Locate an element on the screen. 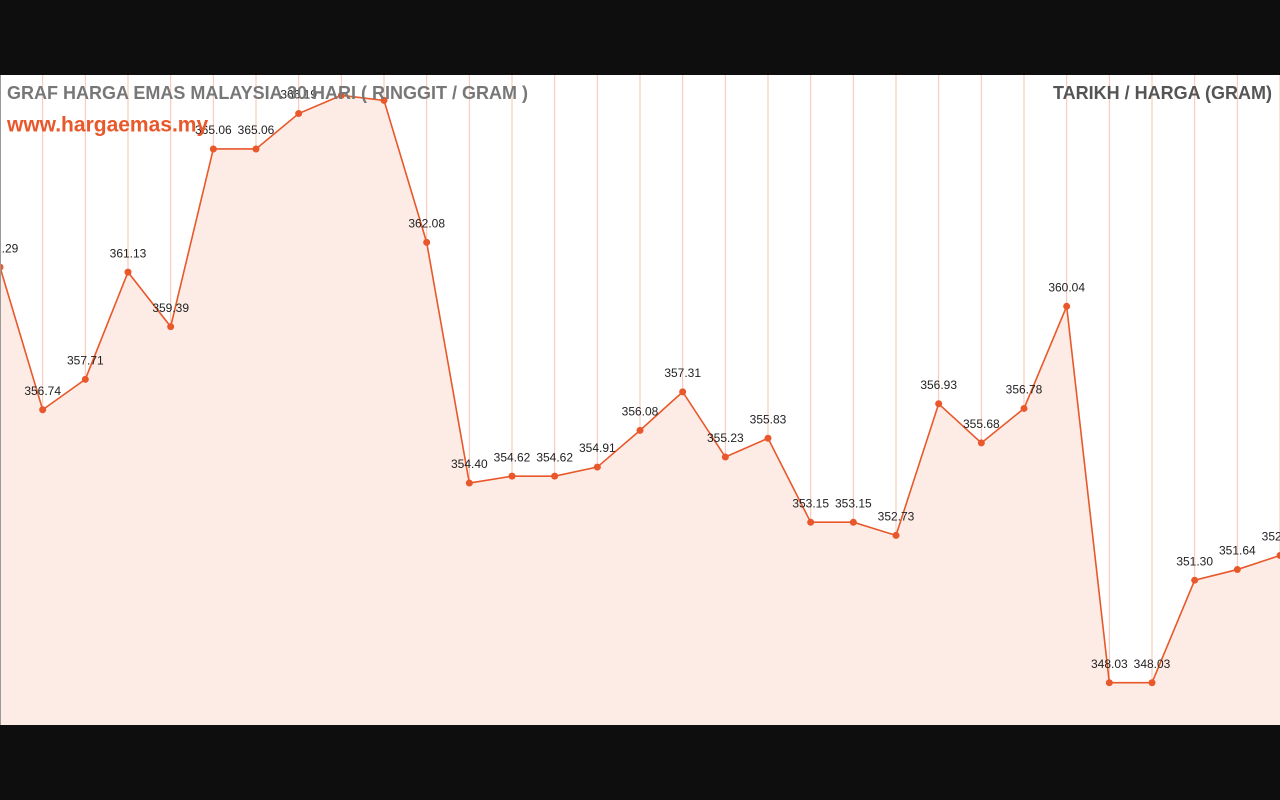 The height and width of the screenshot is (800, 1280). value-label: 352.73 is located at coordinates (896, 517).